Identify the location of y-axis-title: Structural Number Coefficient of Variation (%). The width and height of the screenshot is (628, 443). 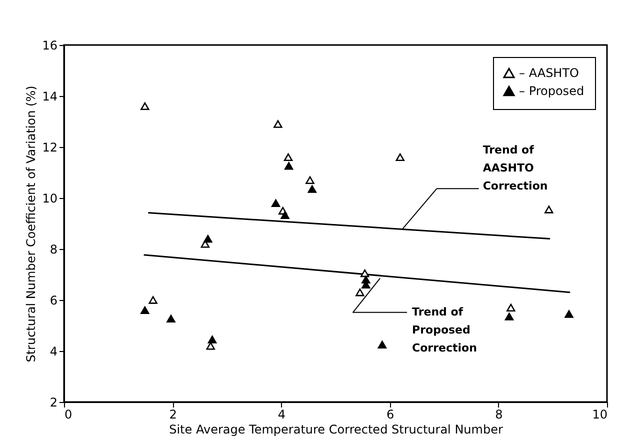
(31, 224).